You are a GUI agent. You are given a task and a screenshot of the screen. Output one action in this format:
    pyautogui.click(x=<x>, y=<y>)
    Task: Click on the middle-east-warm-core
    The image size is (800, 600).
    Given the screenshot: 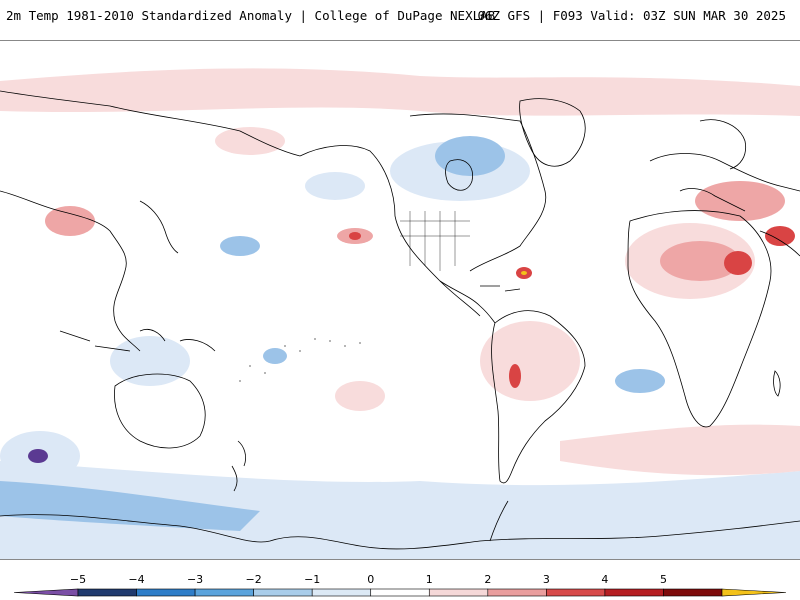 What is the action you would take?
    pyautogui.click(x=780, y=236)
    